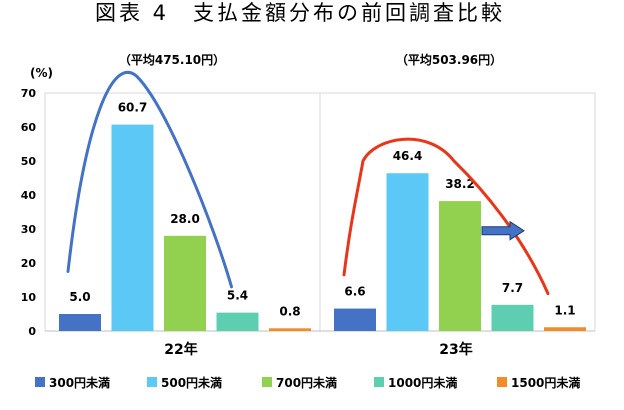 The width and height of the screenshot is (624, 410). What do you see at coordinates (237, 296) in the screenshot?
I see `data-label: 5.4` at bounding box center [237, 296].